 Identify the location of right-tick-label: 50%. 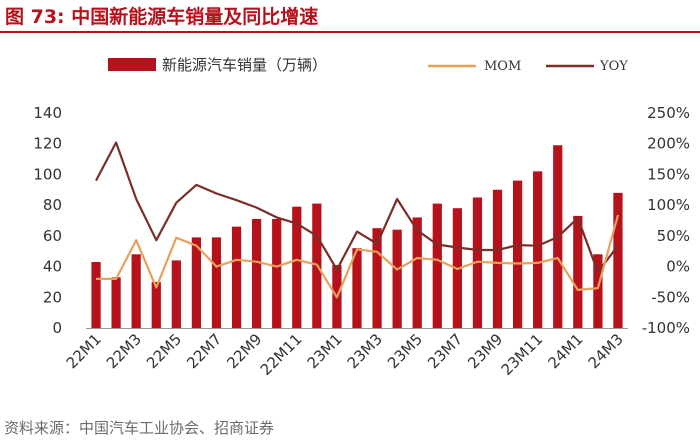
(673, 236).